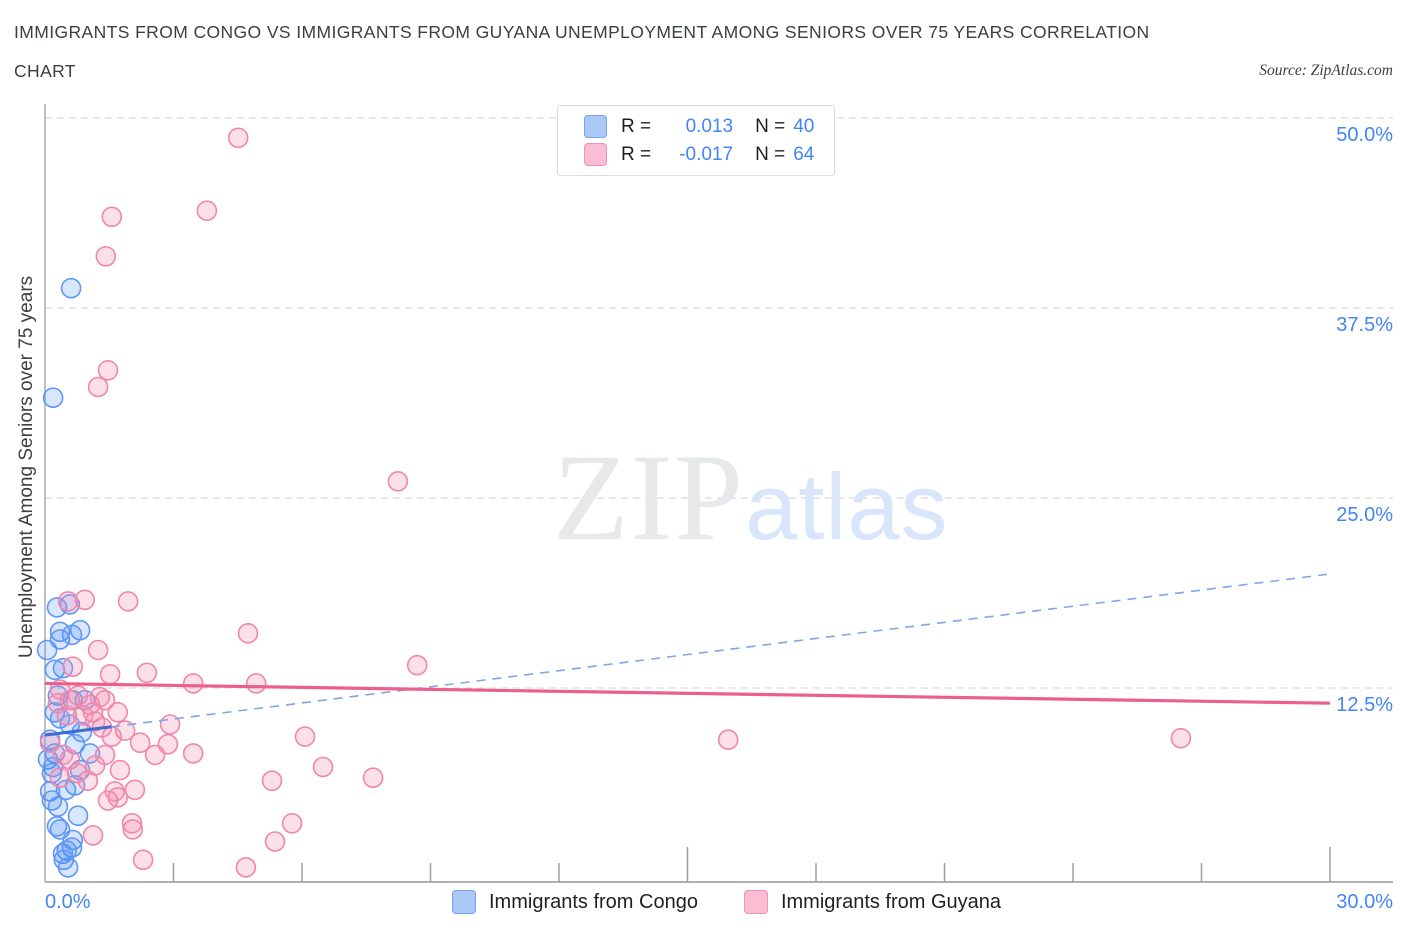  Describe the element at coordinates (26, 467) in the screenshot. I see `y-axis-title: Unemployment Among Seniors over 75 years` at that location.